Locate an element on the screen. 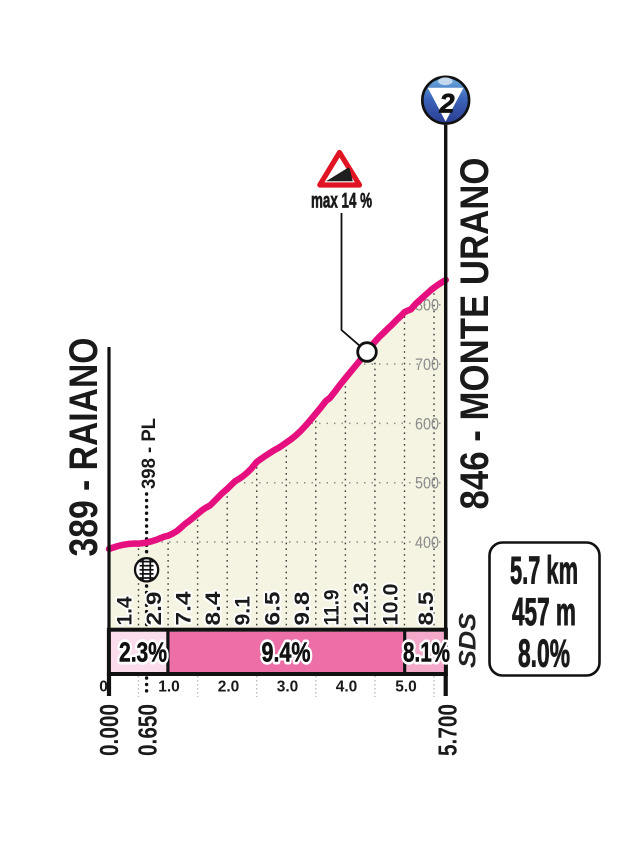  svg-text: 8.5 is located at coordinates (426, 608).